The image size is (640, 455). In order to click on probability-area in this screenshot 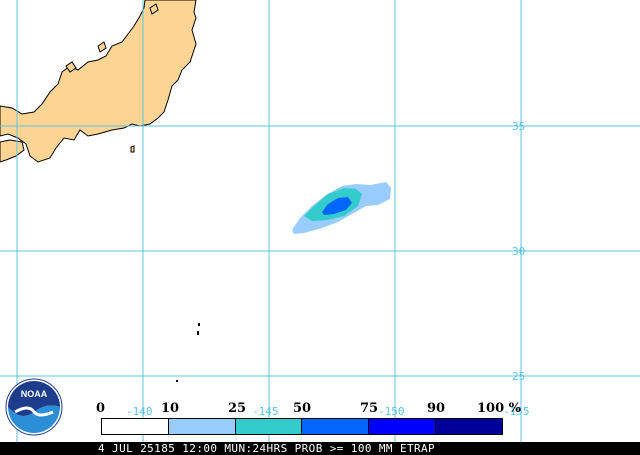, I will do `click(341, 208)`.